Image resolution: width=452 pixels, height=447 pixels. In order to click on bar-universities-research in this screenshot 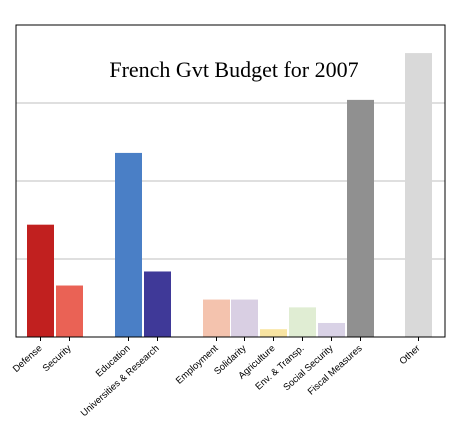, I will do `click(157, 304)`.